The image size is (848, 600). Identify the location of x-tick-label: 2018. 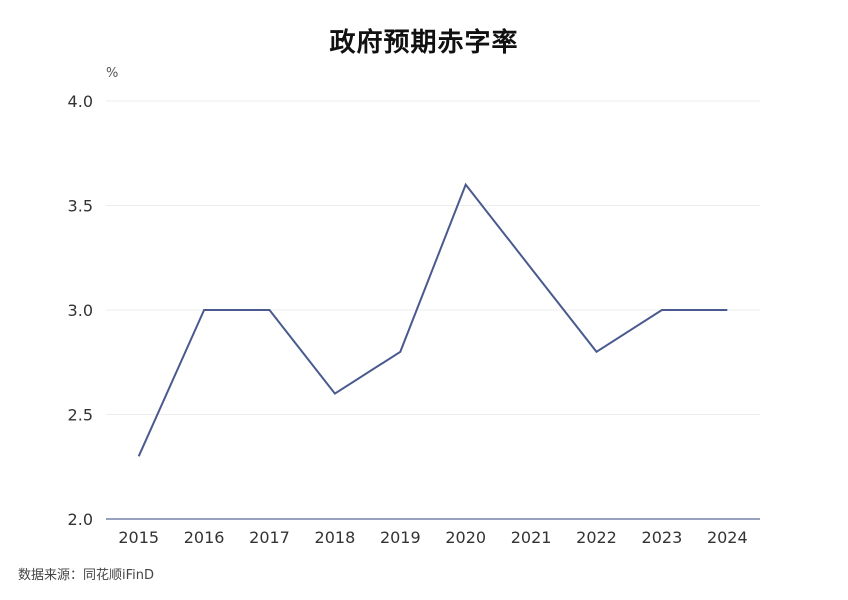
(335, 537).